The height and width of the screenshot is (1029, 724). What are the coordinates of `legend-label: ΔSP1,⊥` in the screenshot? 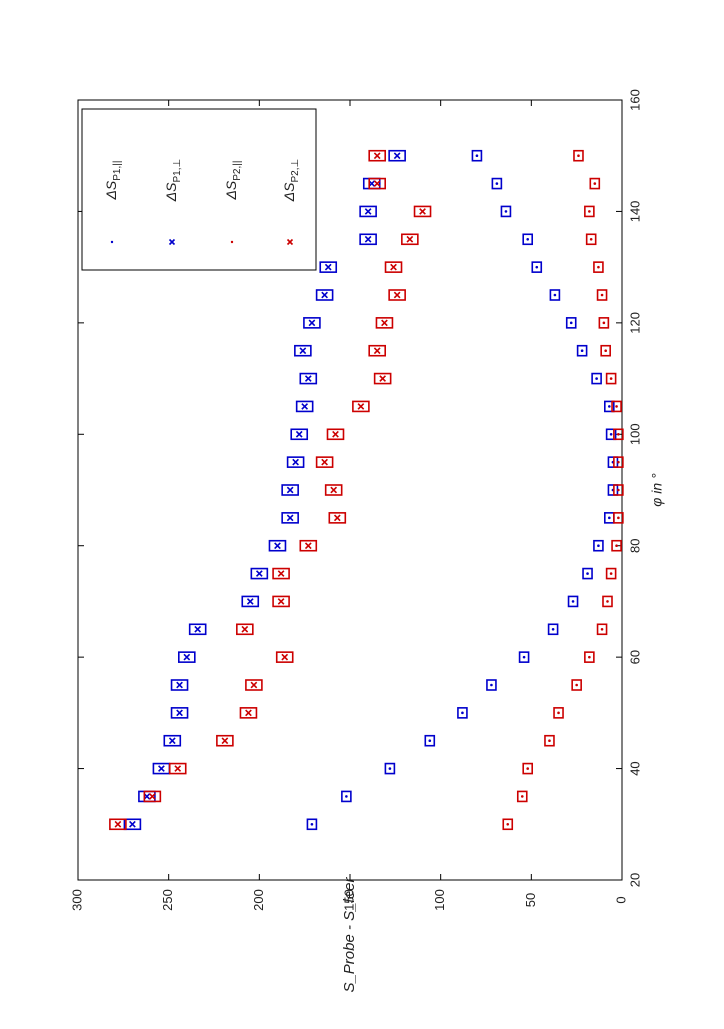 It's located at (173, 180).